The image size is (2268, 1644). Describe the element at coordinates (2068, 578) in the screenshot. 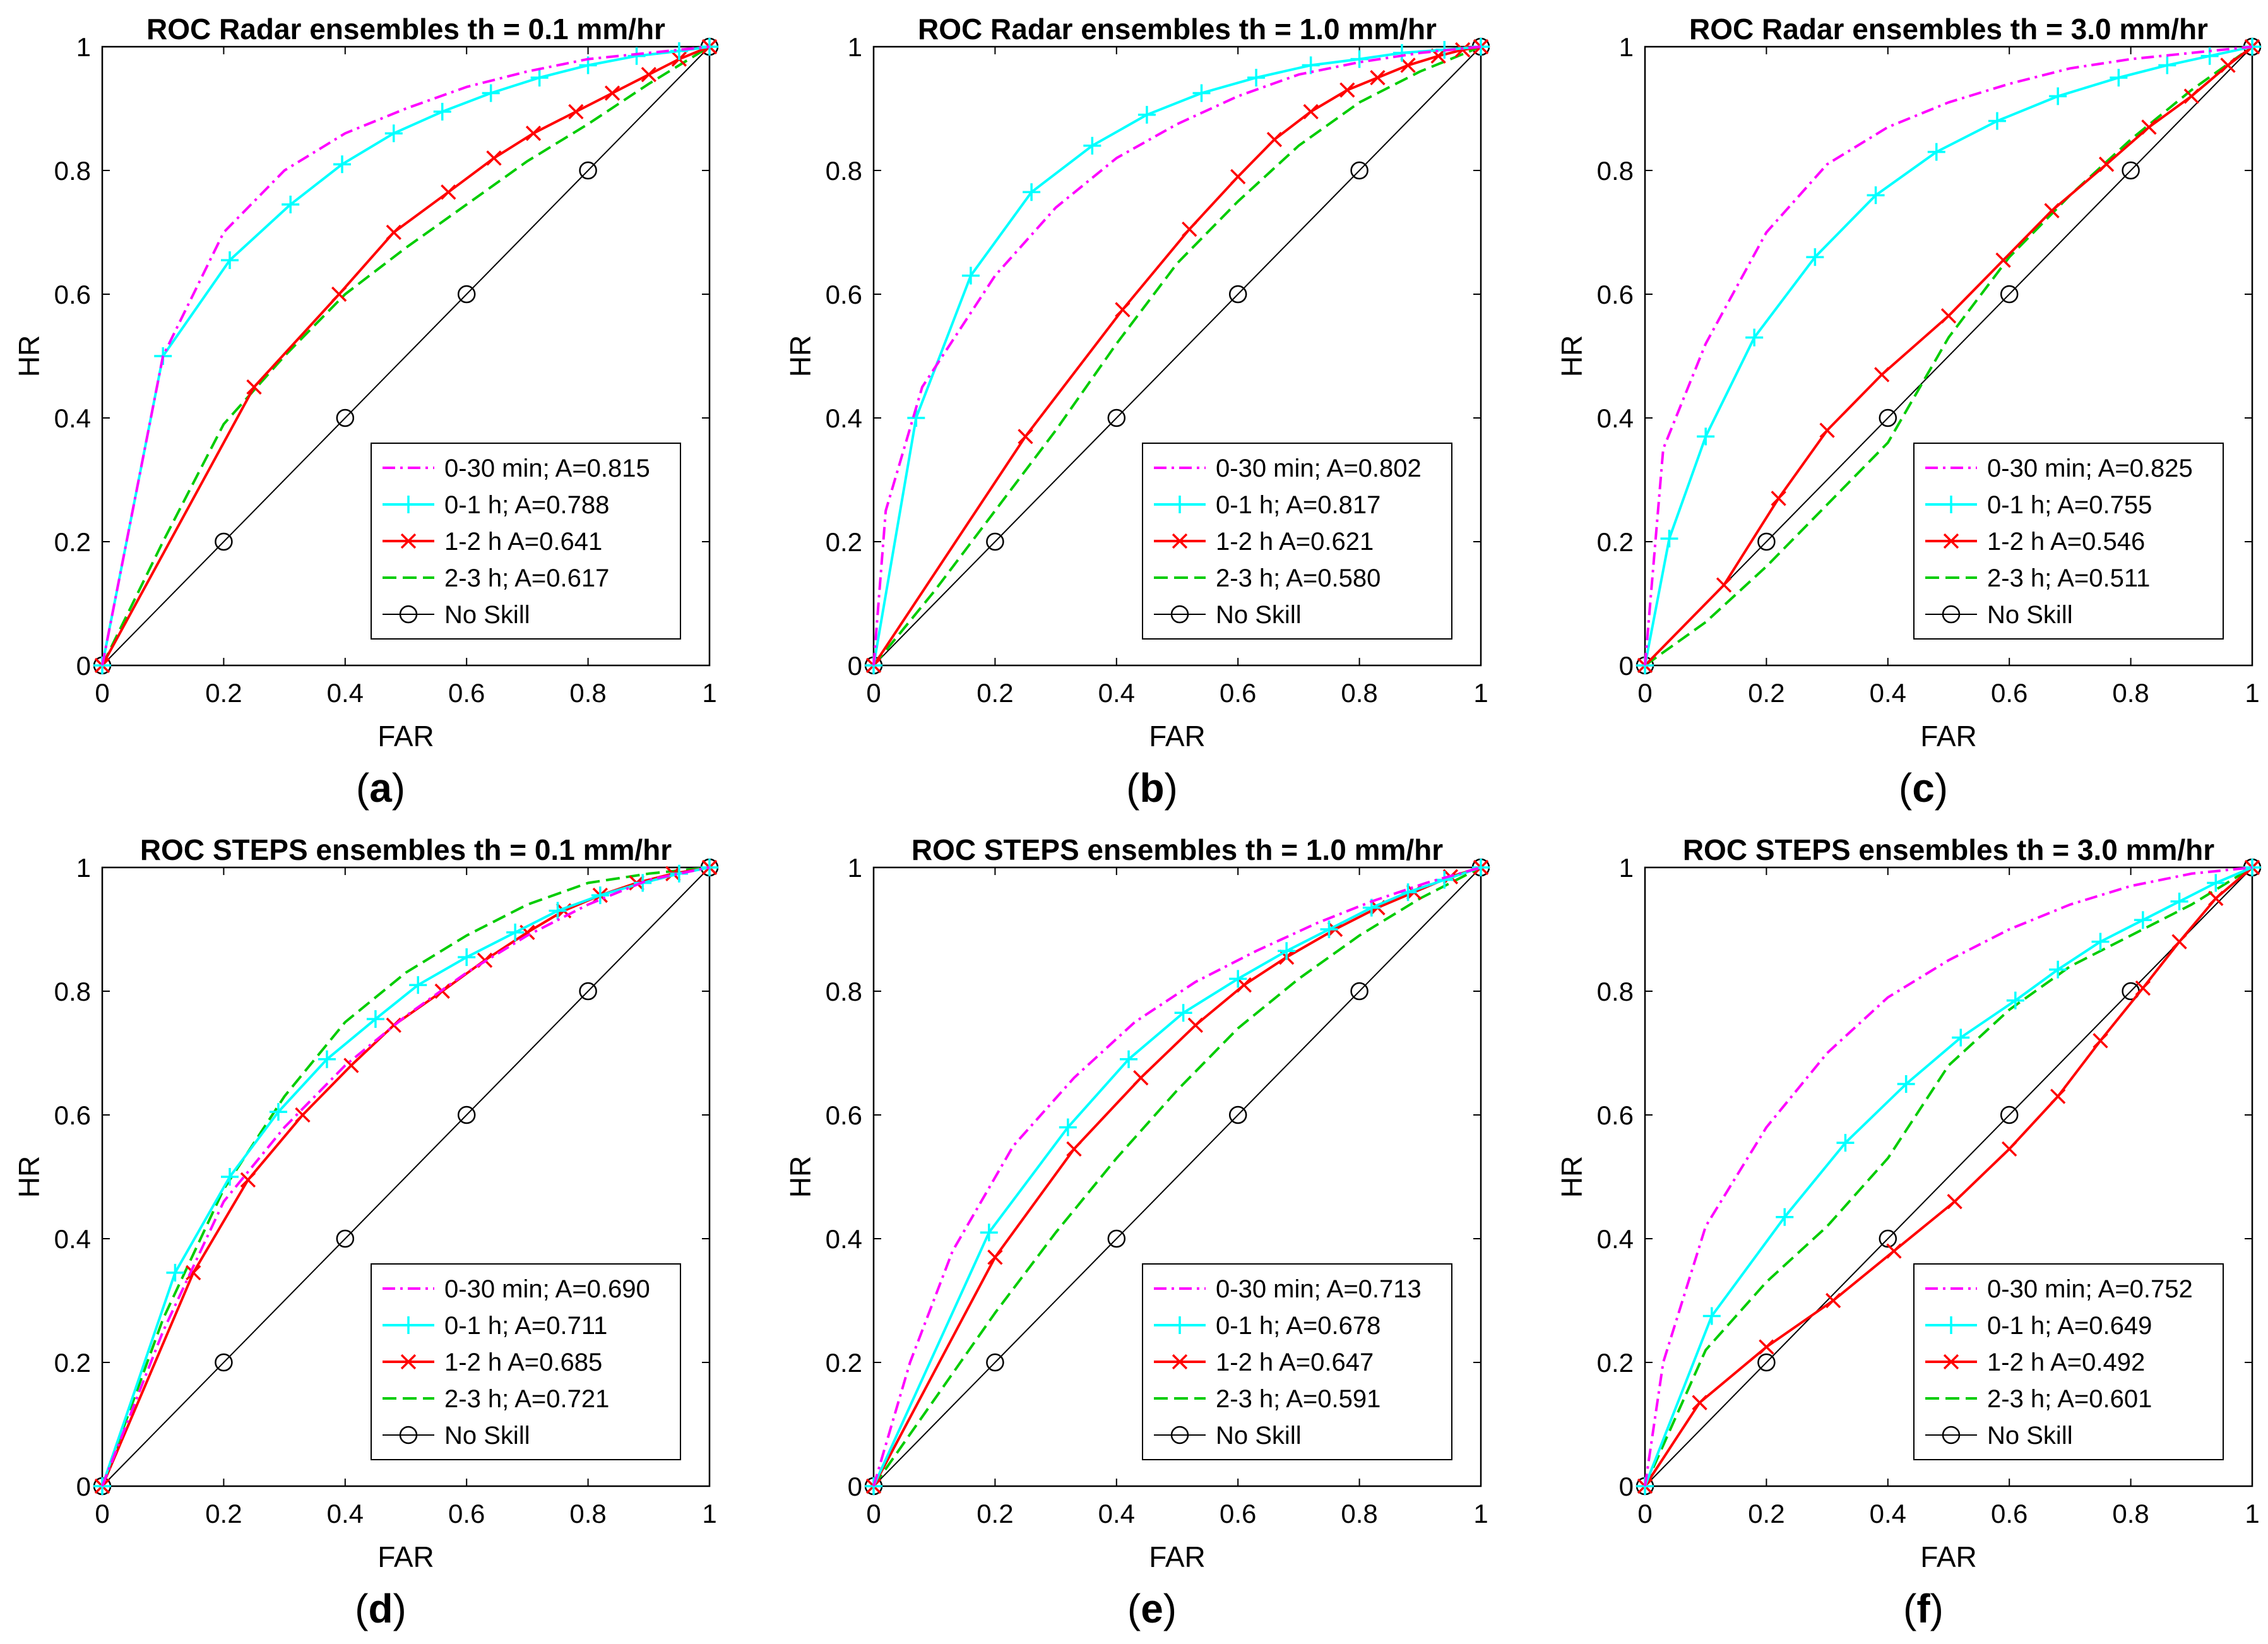

I see `legend-label: 2-3 h; A=0.511` at that location.